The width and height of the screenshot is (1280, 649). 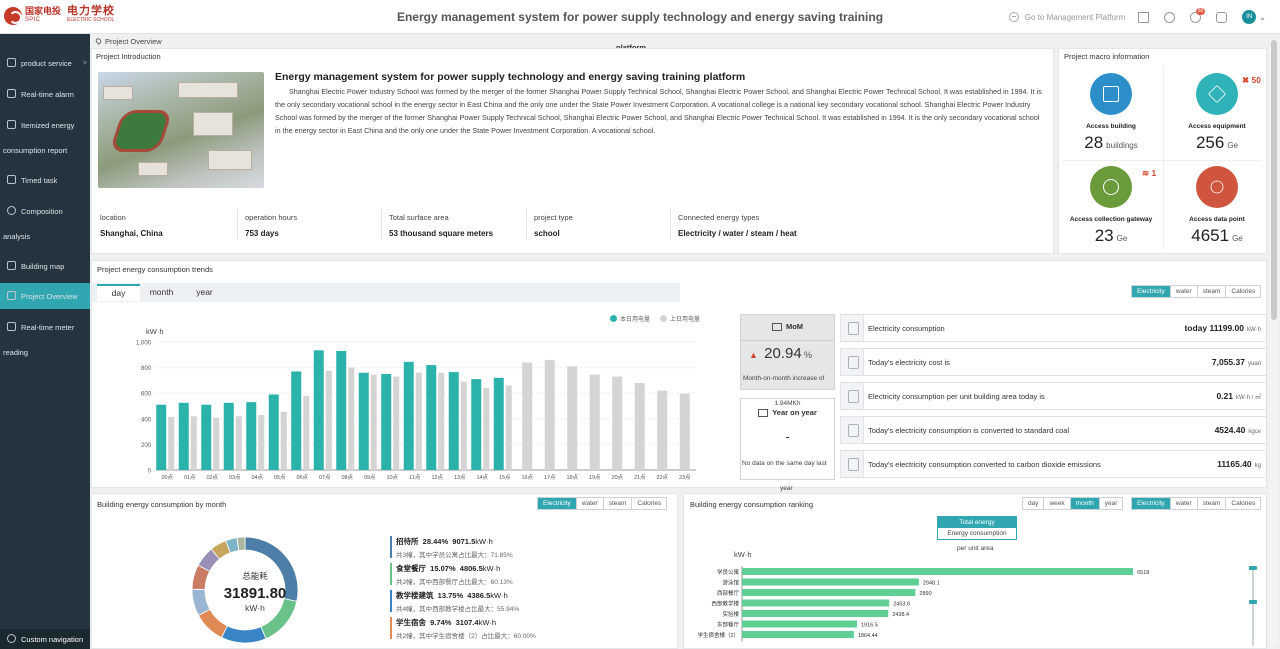 I want to click on ranking-scroll-slider, so click(x=1253, y=606).